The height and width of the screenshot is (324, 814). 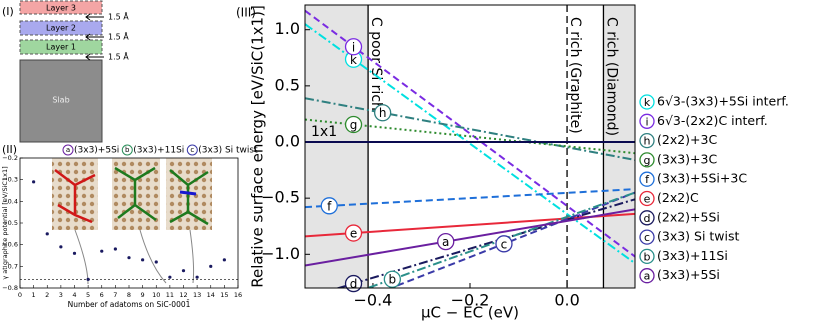 I want to click on y-tick-label: −0.6, so click(x=10, y=245).